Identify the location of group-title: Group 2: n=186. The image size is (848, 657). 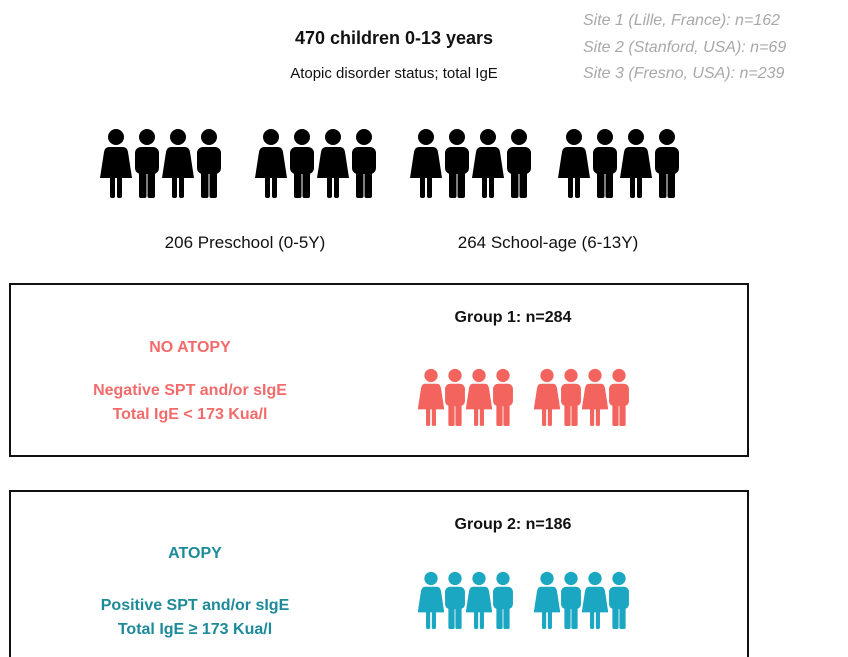
(513, 524).